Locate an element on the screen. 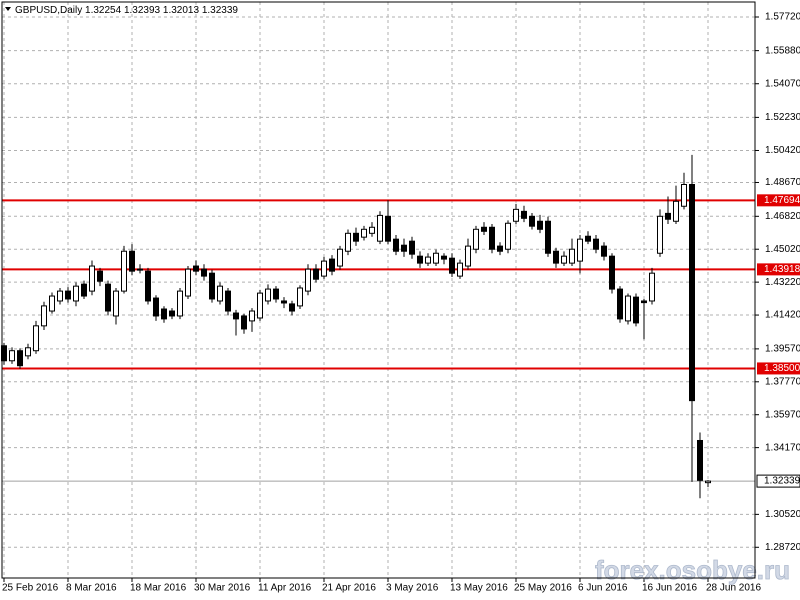 This screenshot has height=600, width=800. watermark: forex.osobye.ru is located at coordinates (692, 570).